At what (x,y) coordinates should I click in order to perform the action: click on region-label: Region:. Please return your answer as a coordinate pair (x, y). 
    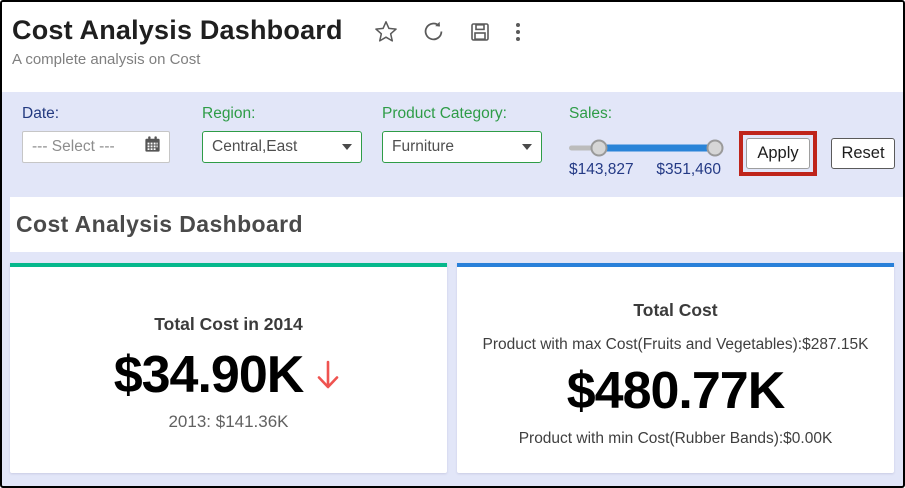
    Looking at the image, I should click on (229, 113).